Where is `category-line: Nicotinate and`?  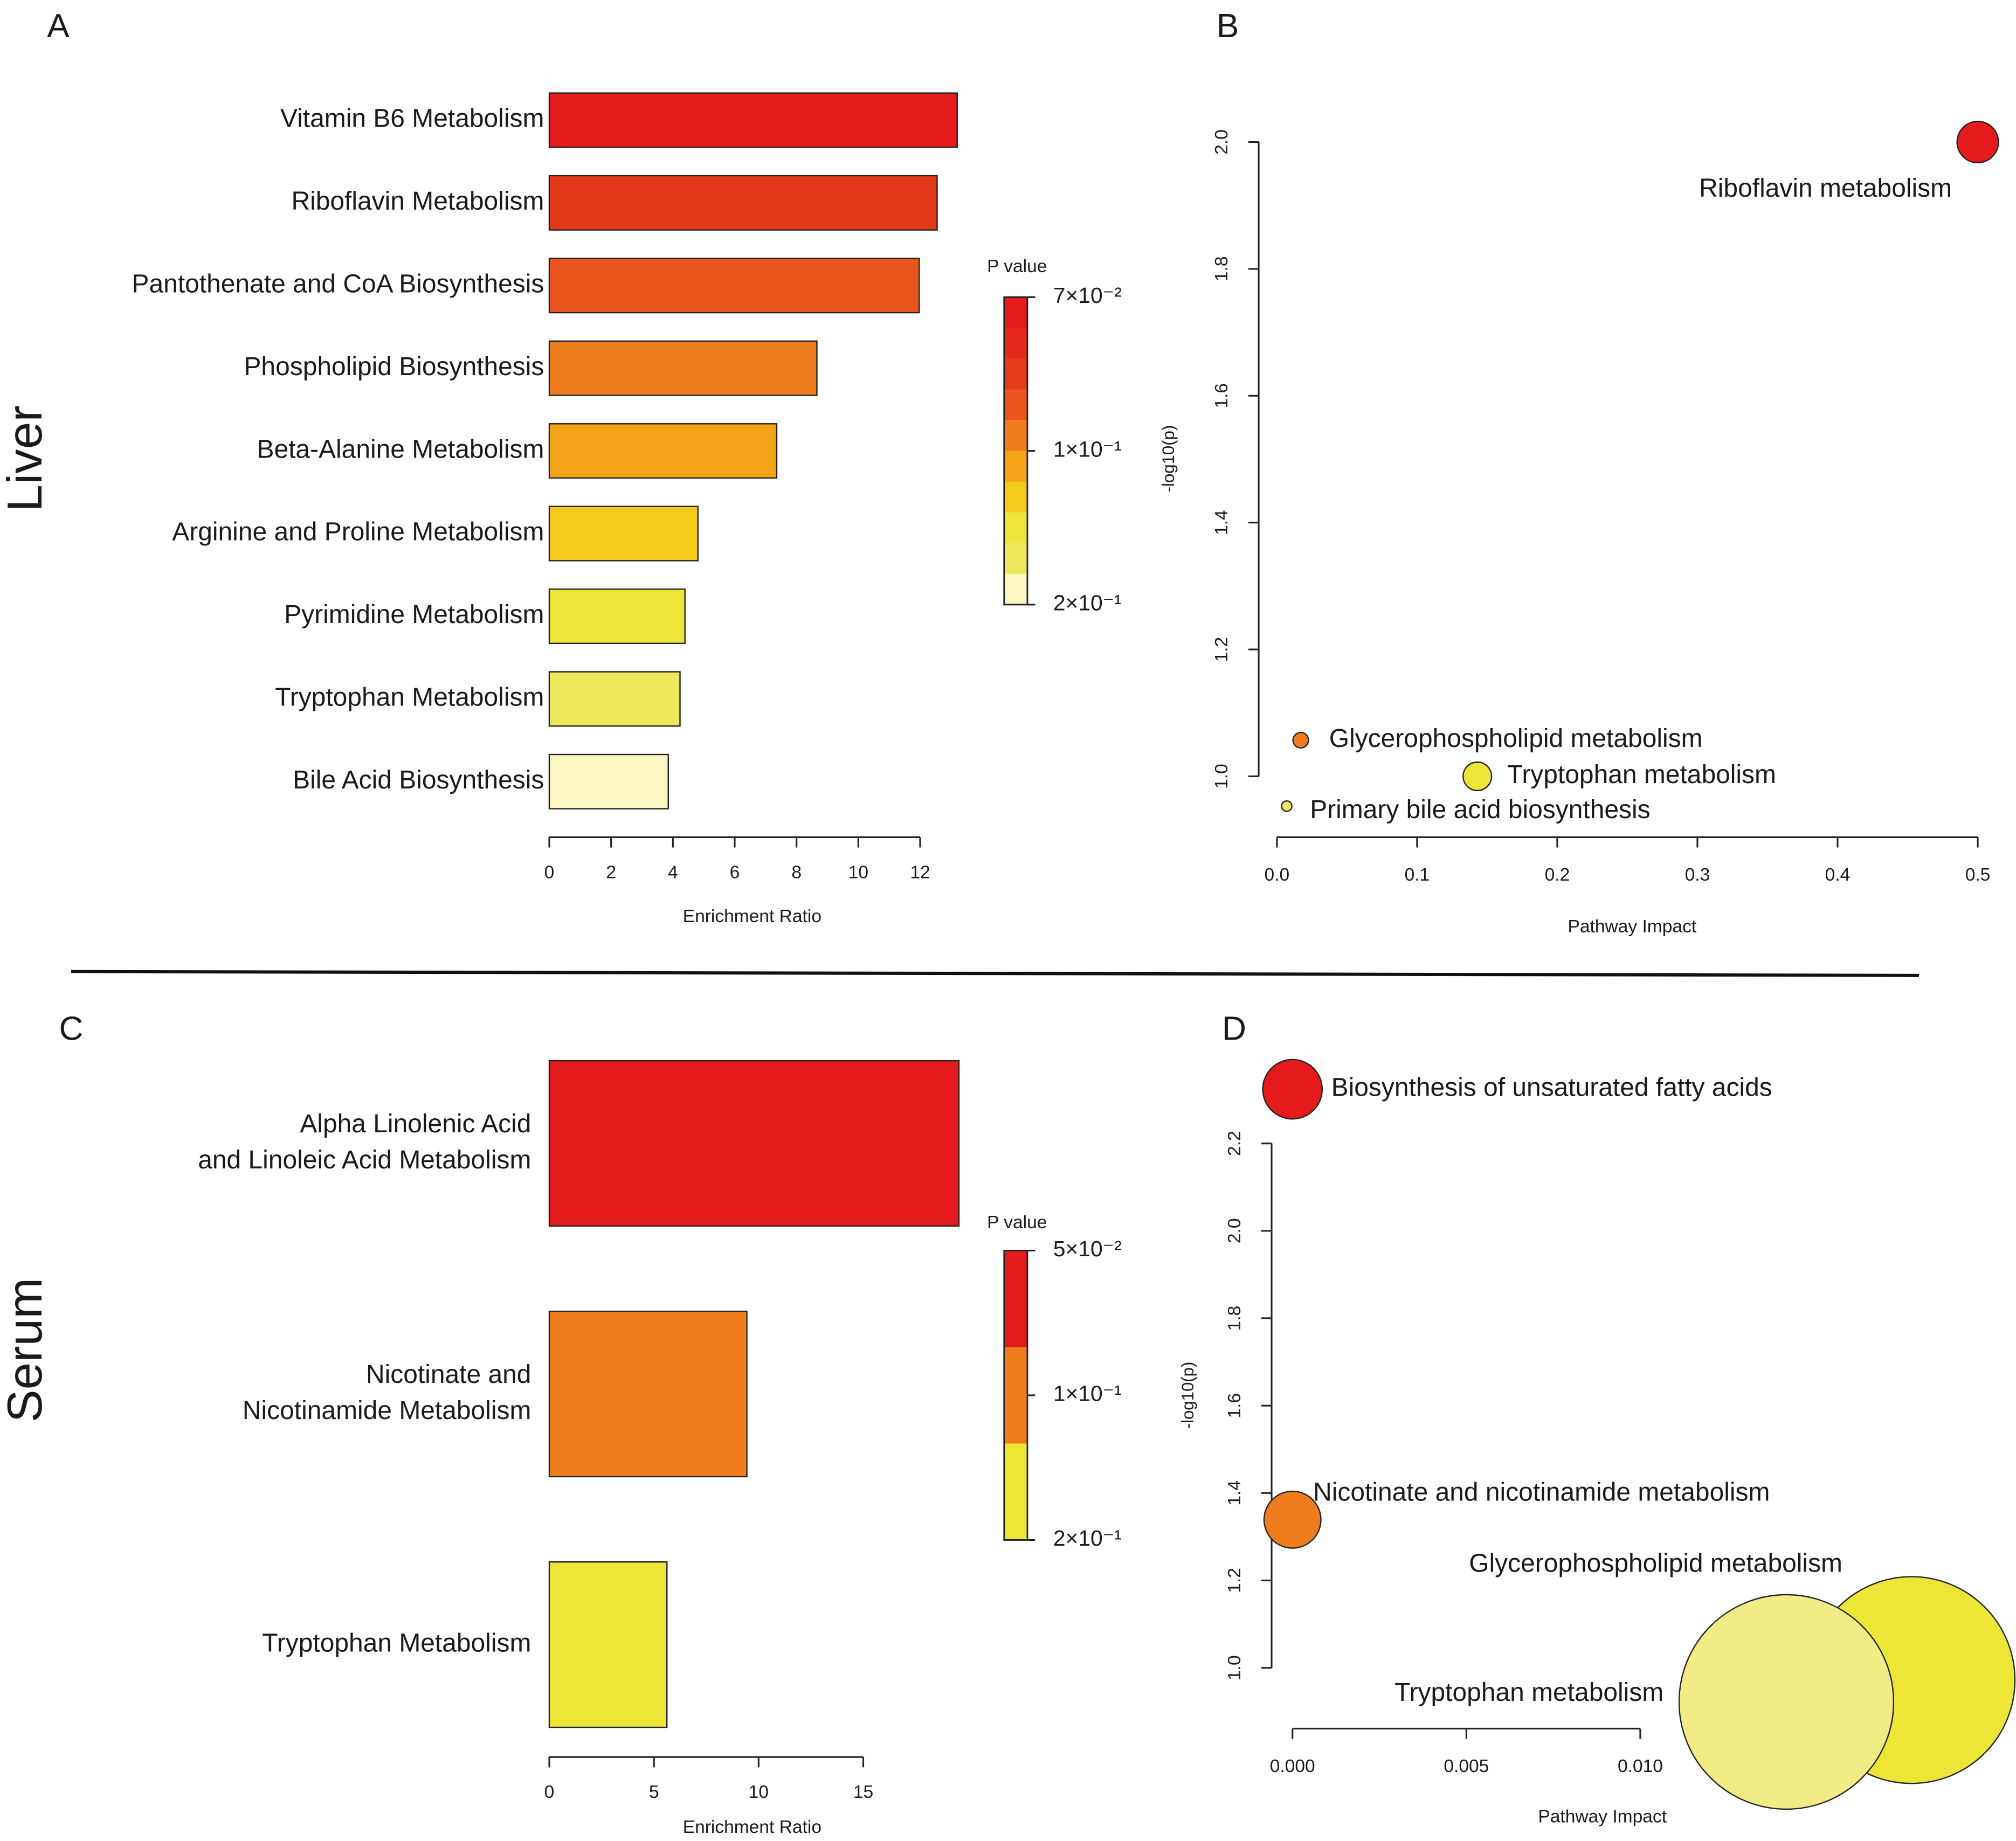
category-line: Nicotinate and is located at coordinates (448, 1374).